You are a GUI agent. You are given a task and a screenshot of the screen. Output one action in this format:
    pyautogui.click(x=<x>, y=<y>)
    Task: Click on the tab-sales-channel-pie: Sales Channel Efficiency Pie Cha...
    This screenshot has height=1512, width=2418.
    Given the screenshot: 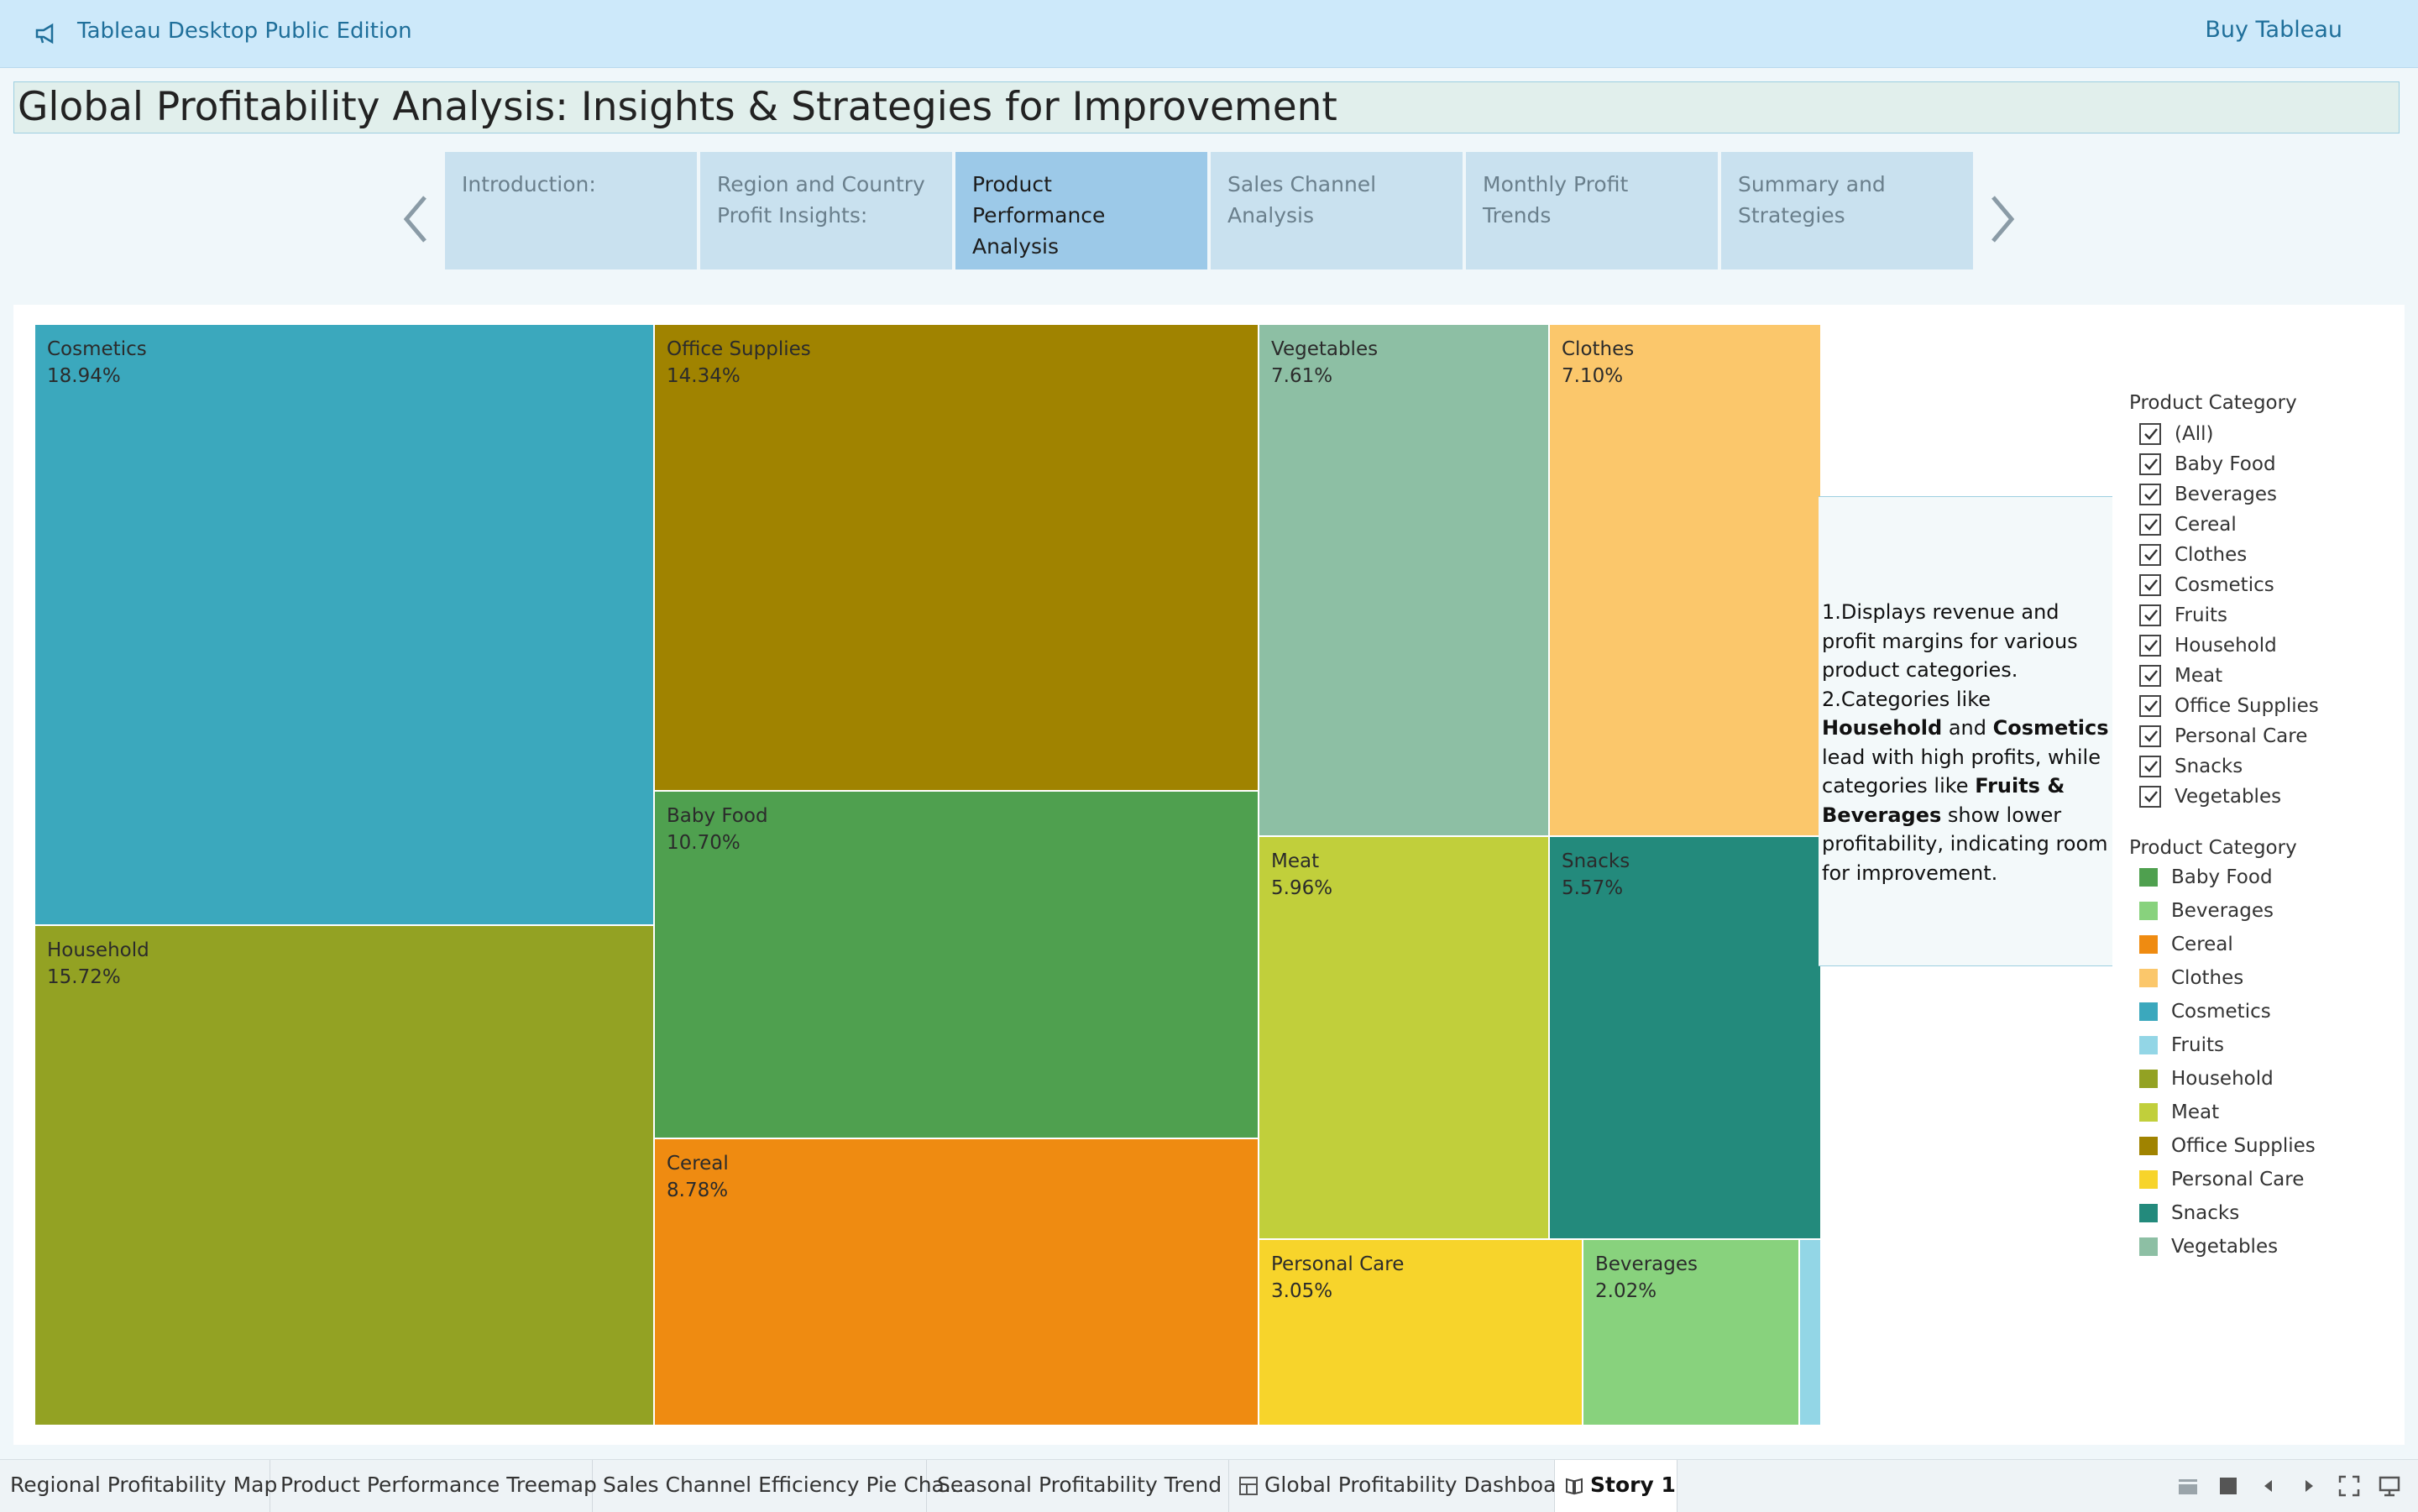 What is the action you would take?
    pyautogui.click(x=779, y=1486)
    